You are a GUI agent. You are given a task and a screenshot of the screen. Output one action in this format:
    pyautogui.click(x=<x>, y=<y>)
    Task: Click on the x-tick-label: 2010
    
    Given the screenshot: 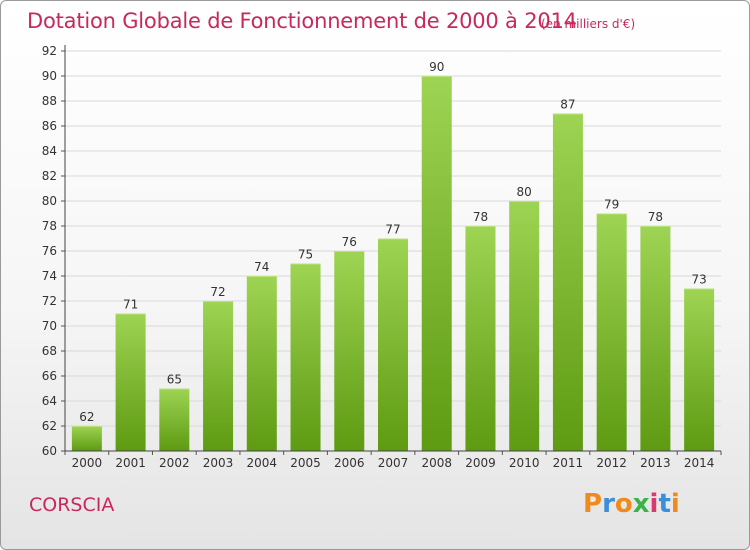 What is the action you would take?
    pyautogui.click(x=524, y=463)
    